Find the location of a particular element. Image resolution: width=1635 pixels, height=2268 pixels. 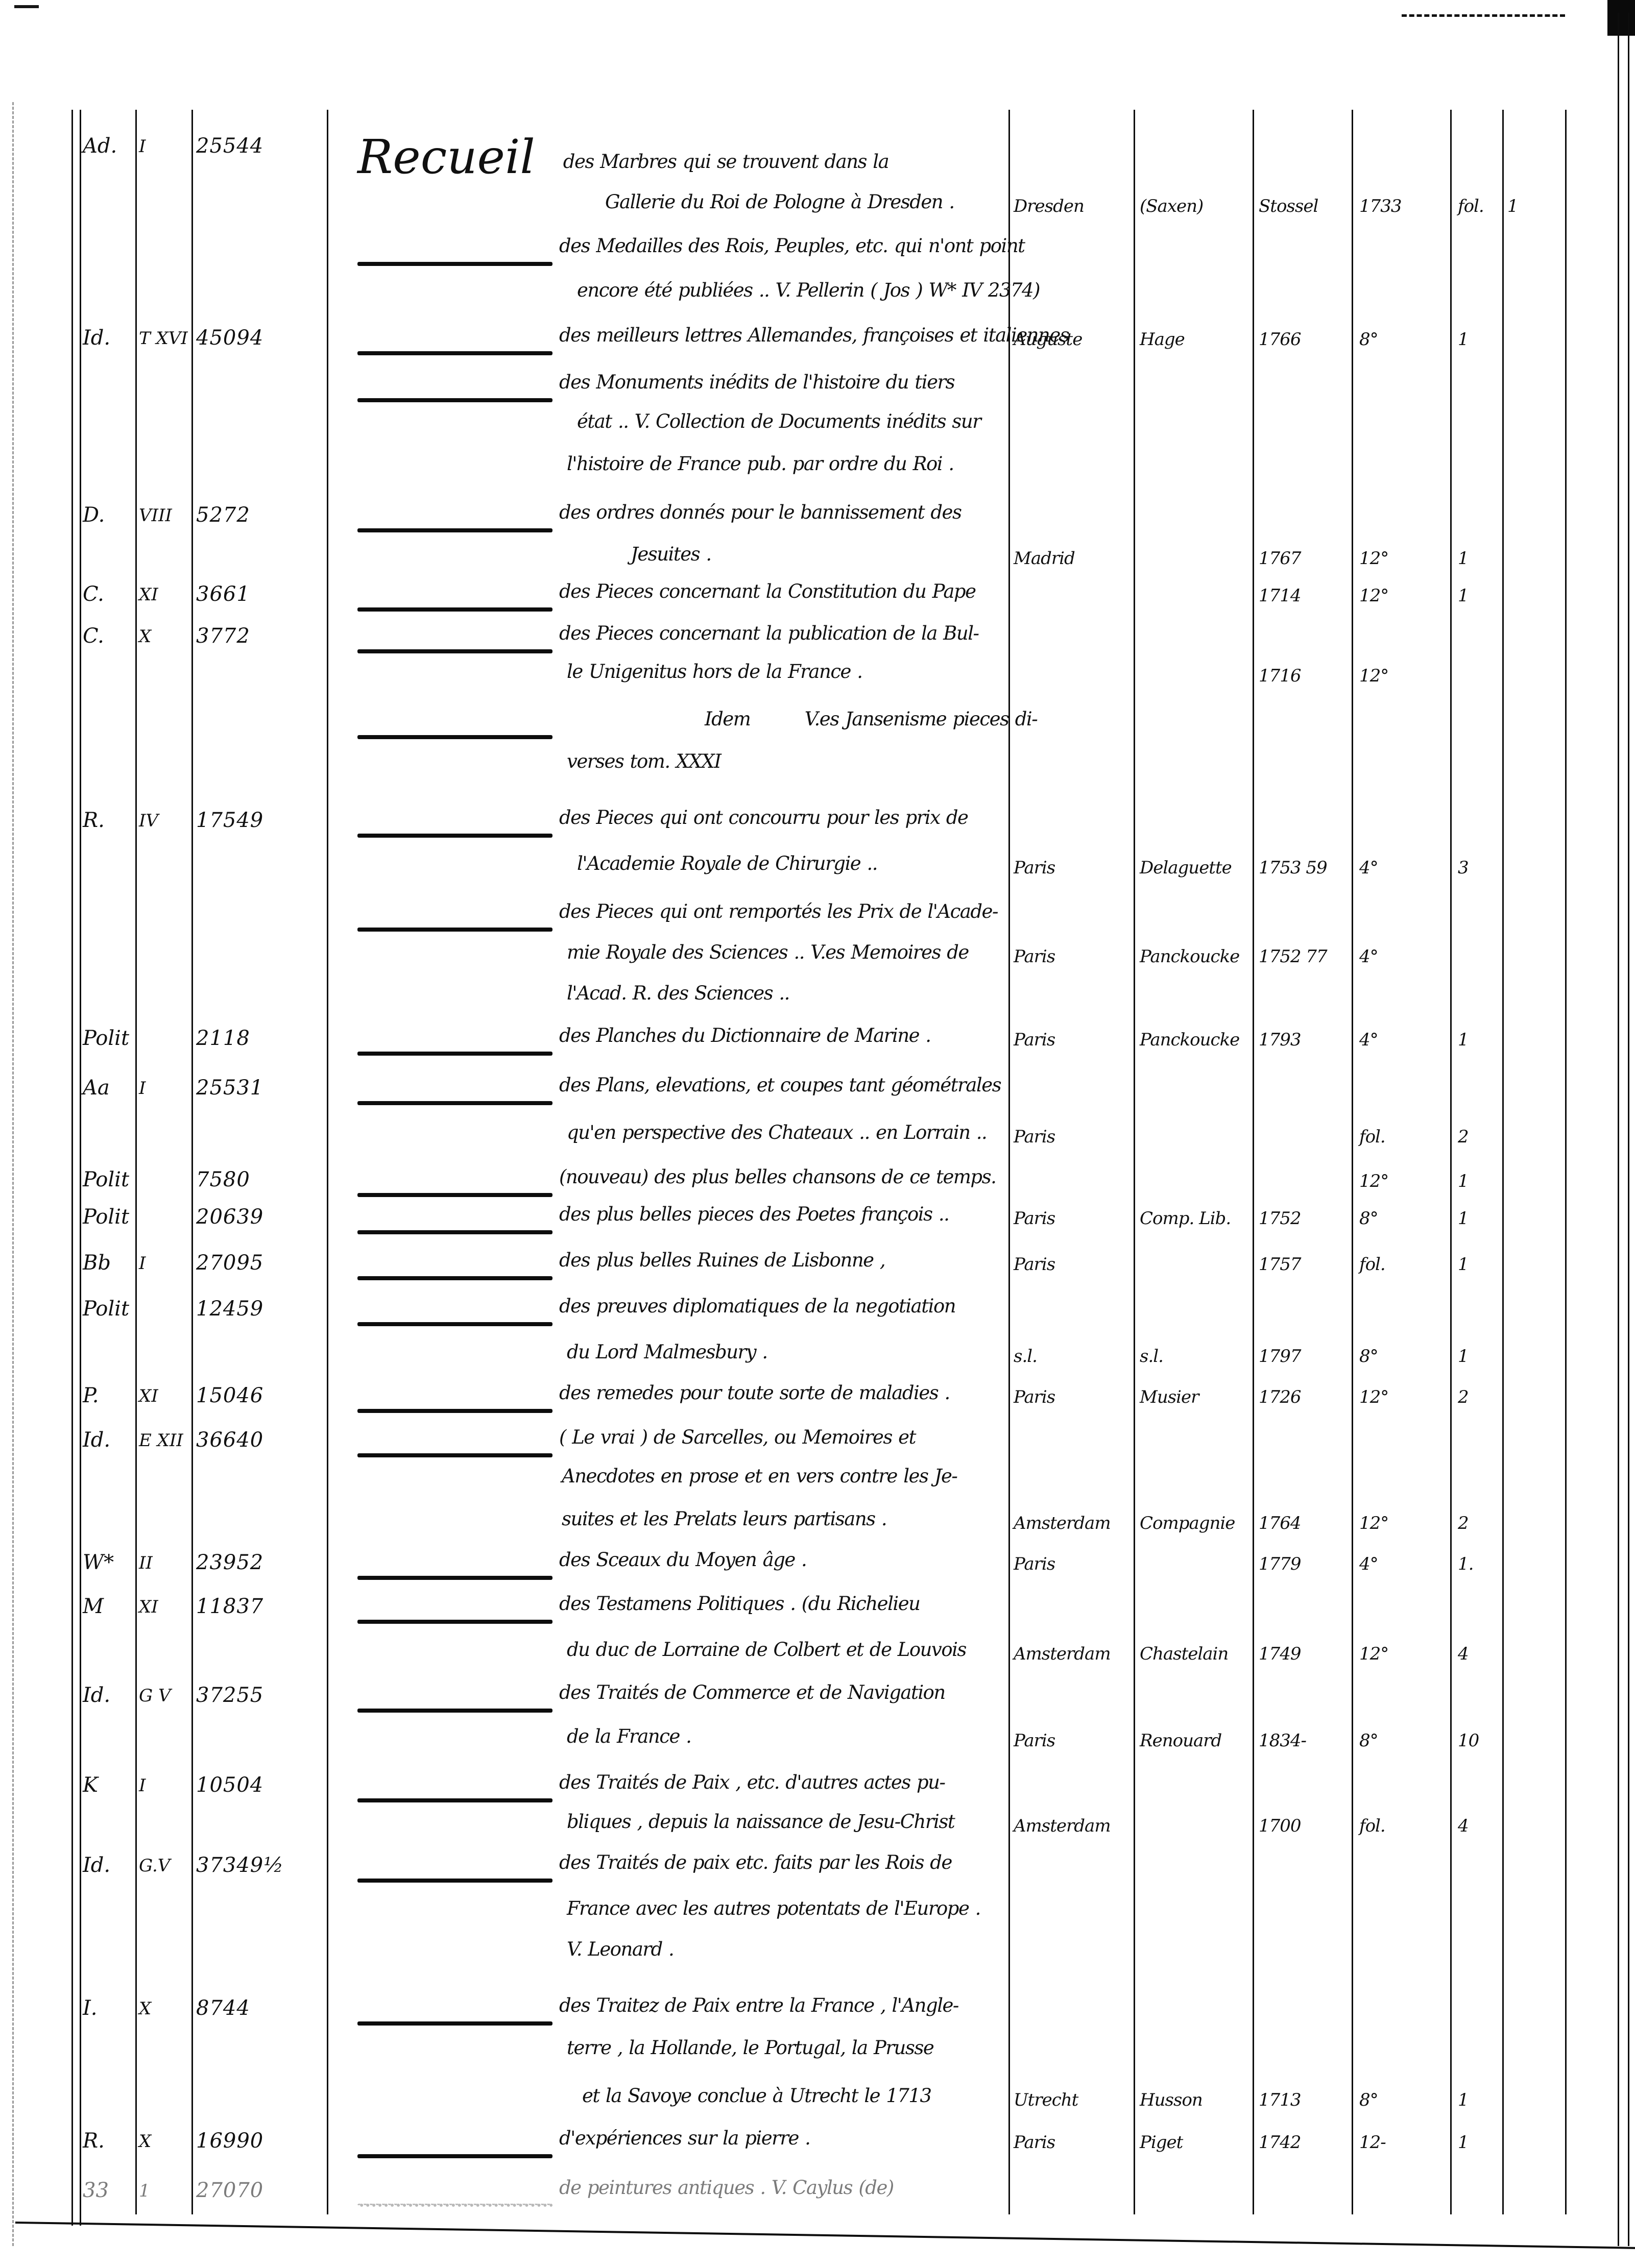

entry-year: 1726 is located at coordinates (1280, 1397).